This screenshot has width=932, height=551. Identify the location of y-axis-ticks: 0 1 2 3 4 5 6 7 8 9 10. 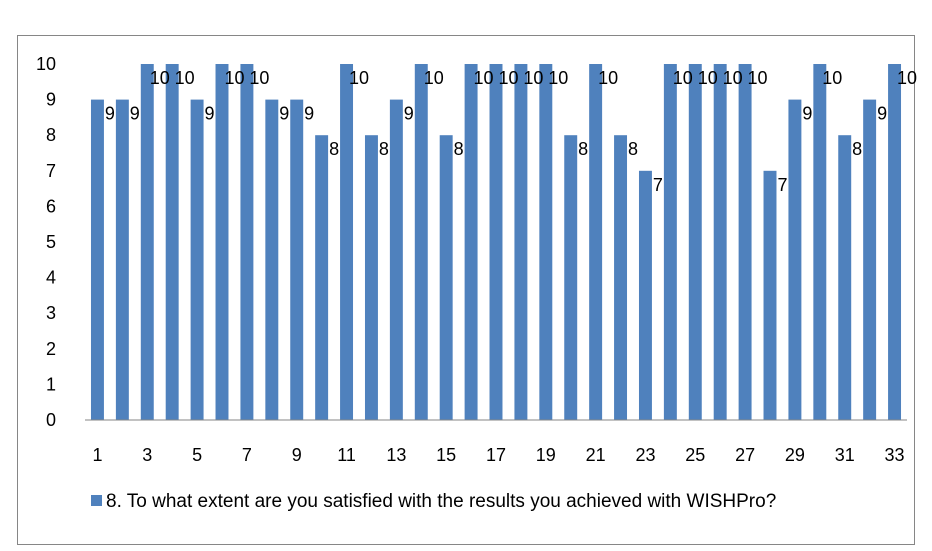
(46, 242).